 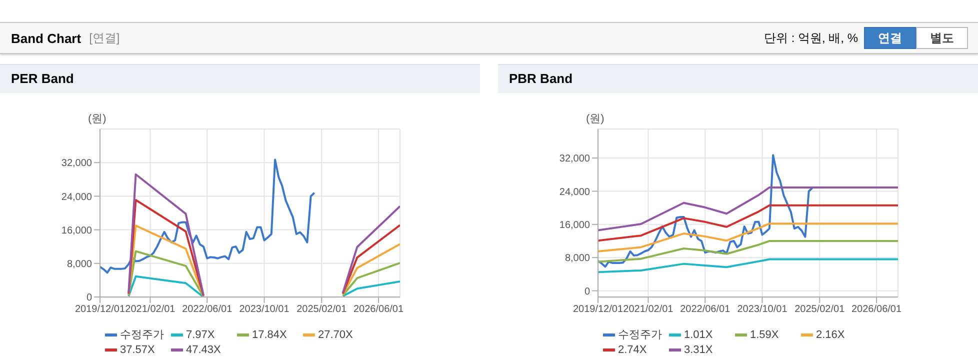 I want to click on chart-title: PBR Band, so click(x=738, y=78).